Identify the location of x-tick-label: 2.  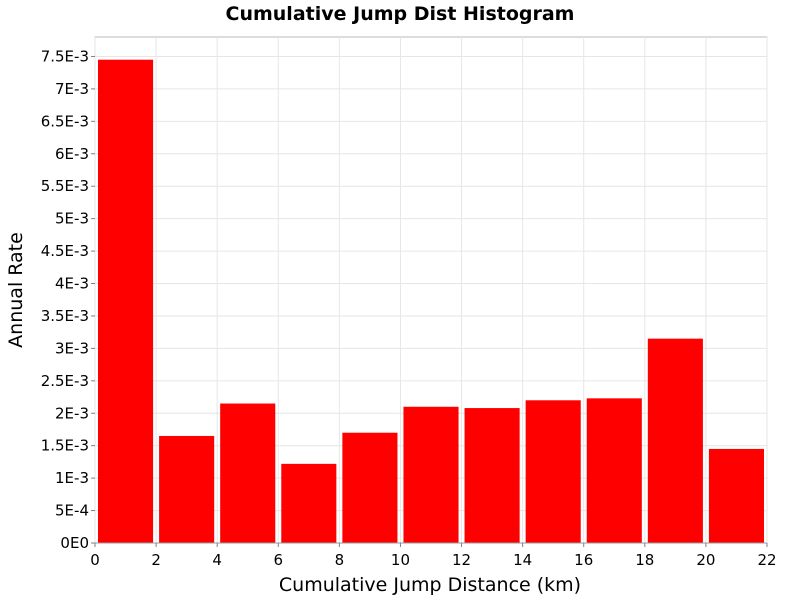
(156, 560).